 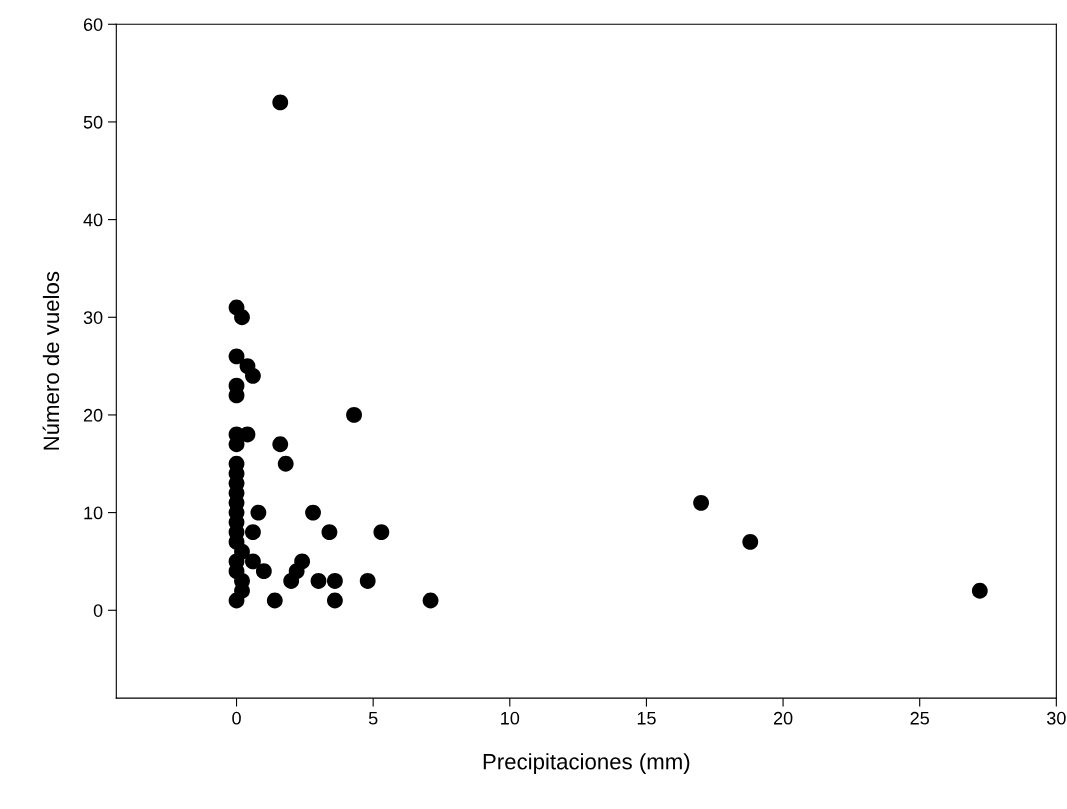 What do you see at coordinates (510, 718) in the screenshot?
I see `x-tick-label: 10` at bounding box center [510, 718].